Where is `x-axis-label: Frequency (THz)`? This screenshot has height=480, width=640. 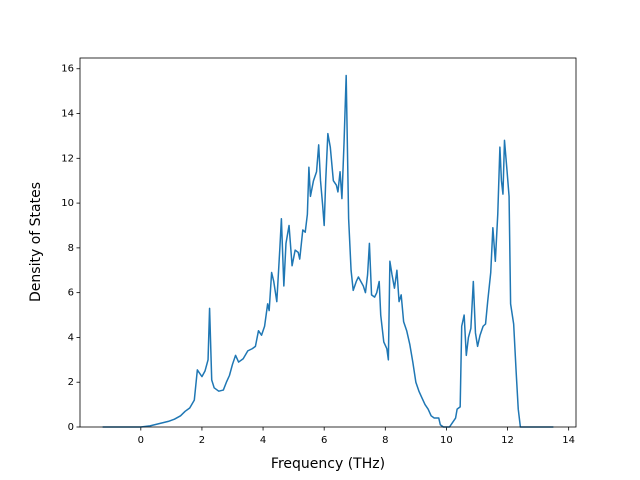
x-axis-label: Frequency (THz) is located at coordinates (328, 464).